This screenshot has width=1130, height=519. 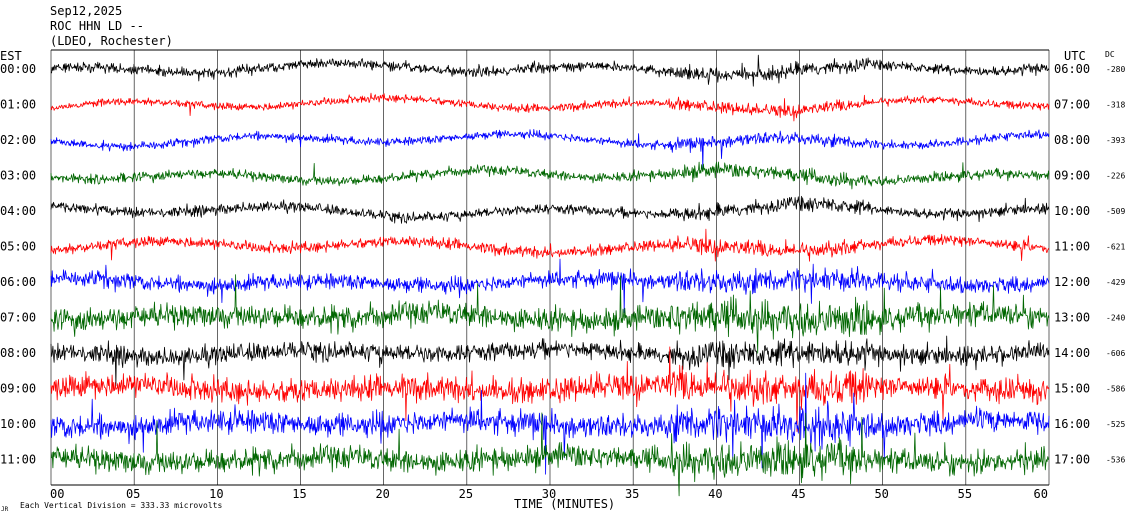 What do you see at coordinates (18, 140) in the screenshot?
I see `est-hour-label: 02:00` at bounding box center [18, 140].